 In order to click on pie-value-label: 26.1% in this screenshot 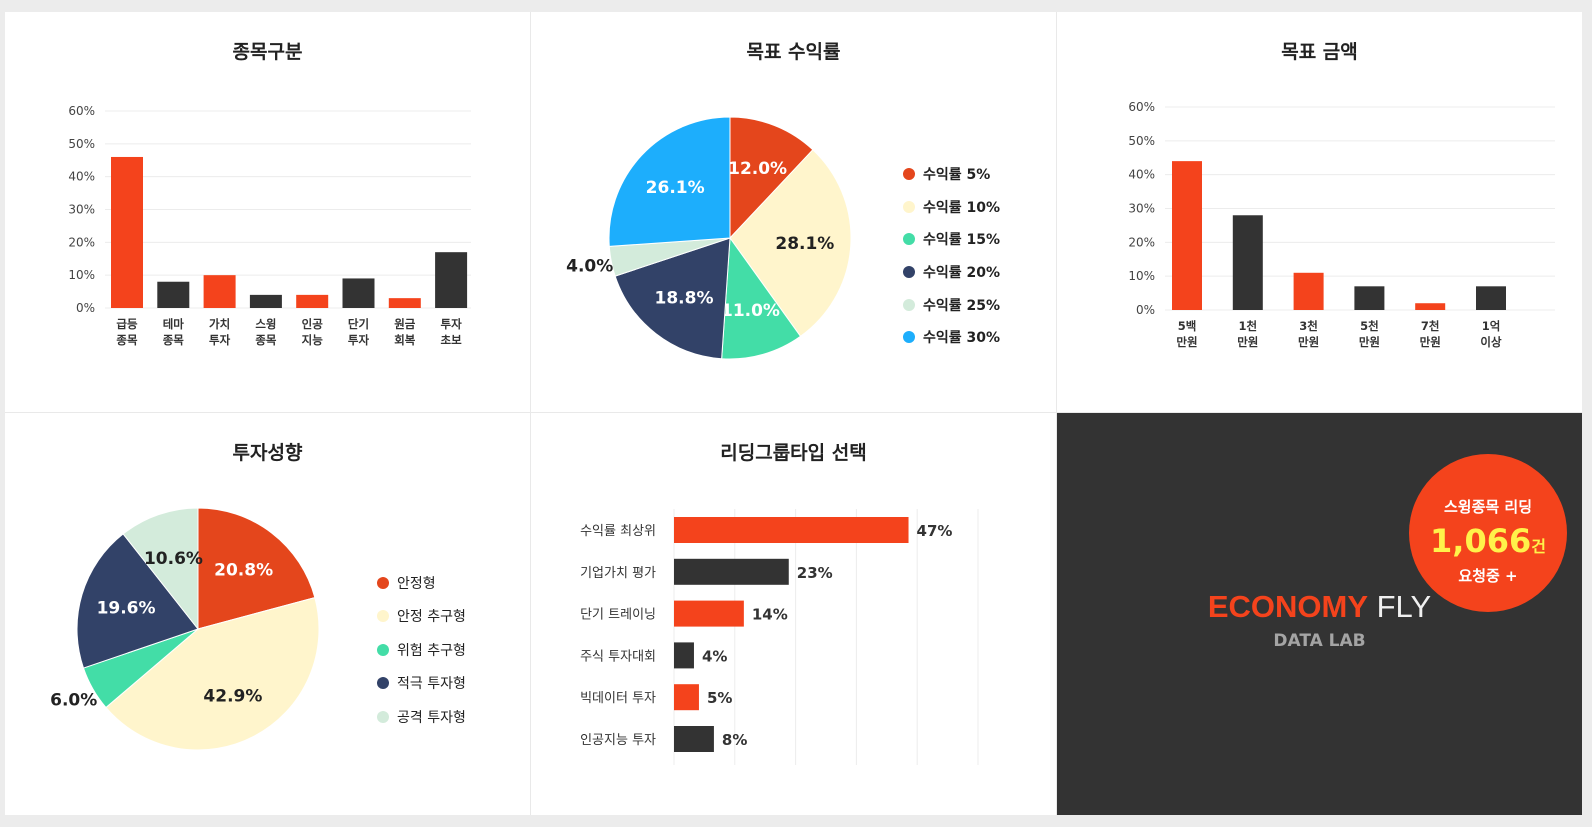, I will do `click(675, 188)`.